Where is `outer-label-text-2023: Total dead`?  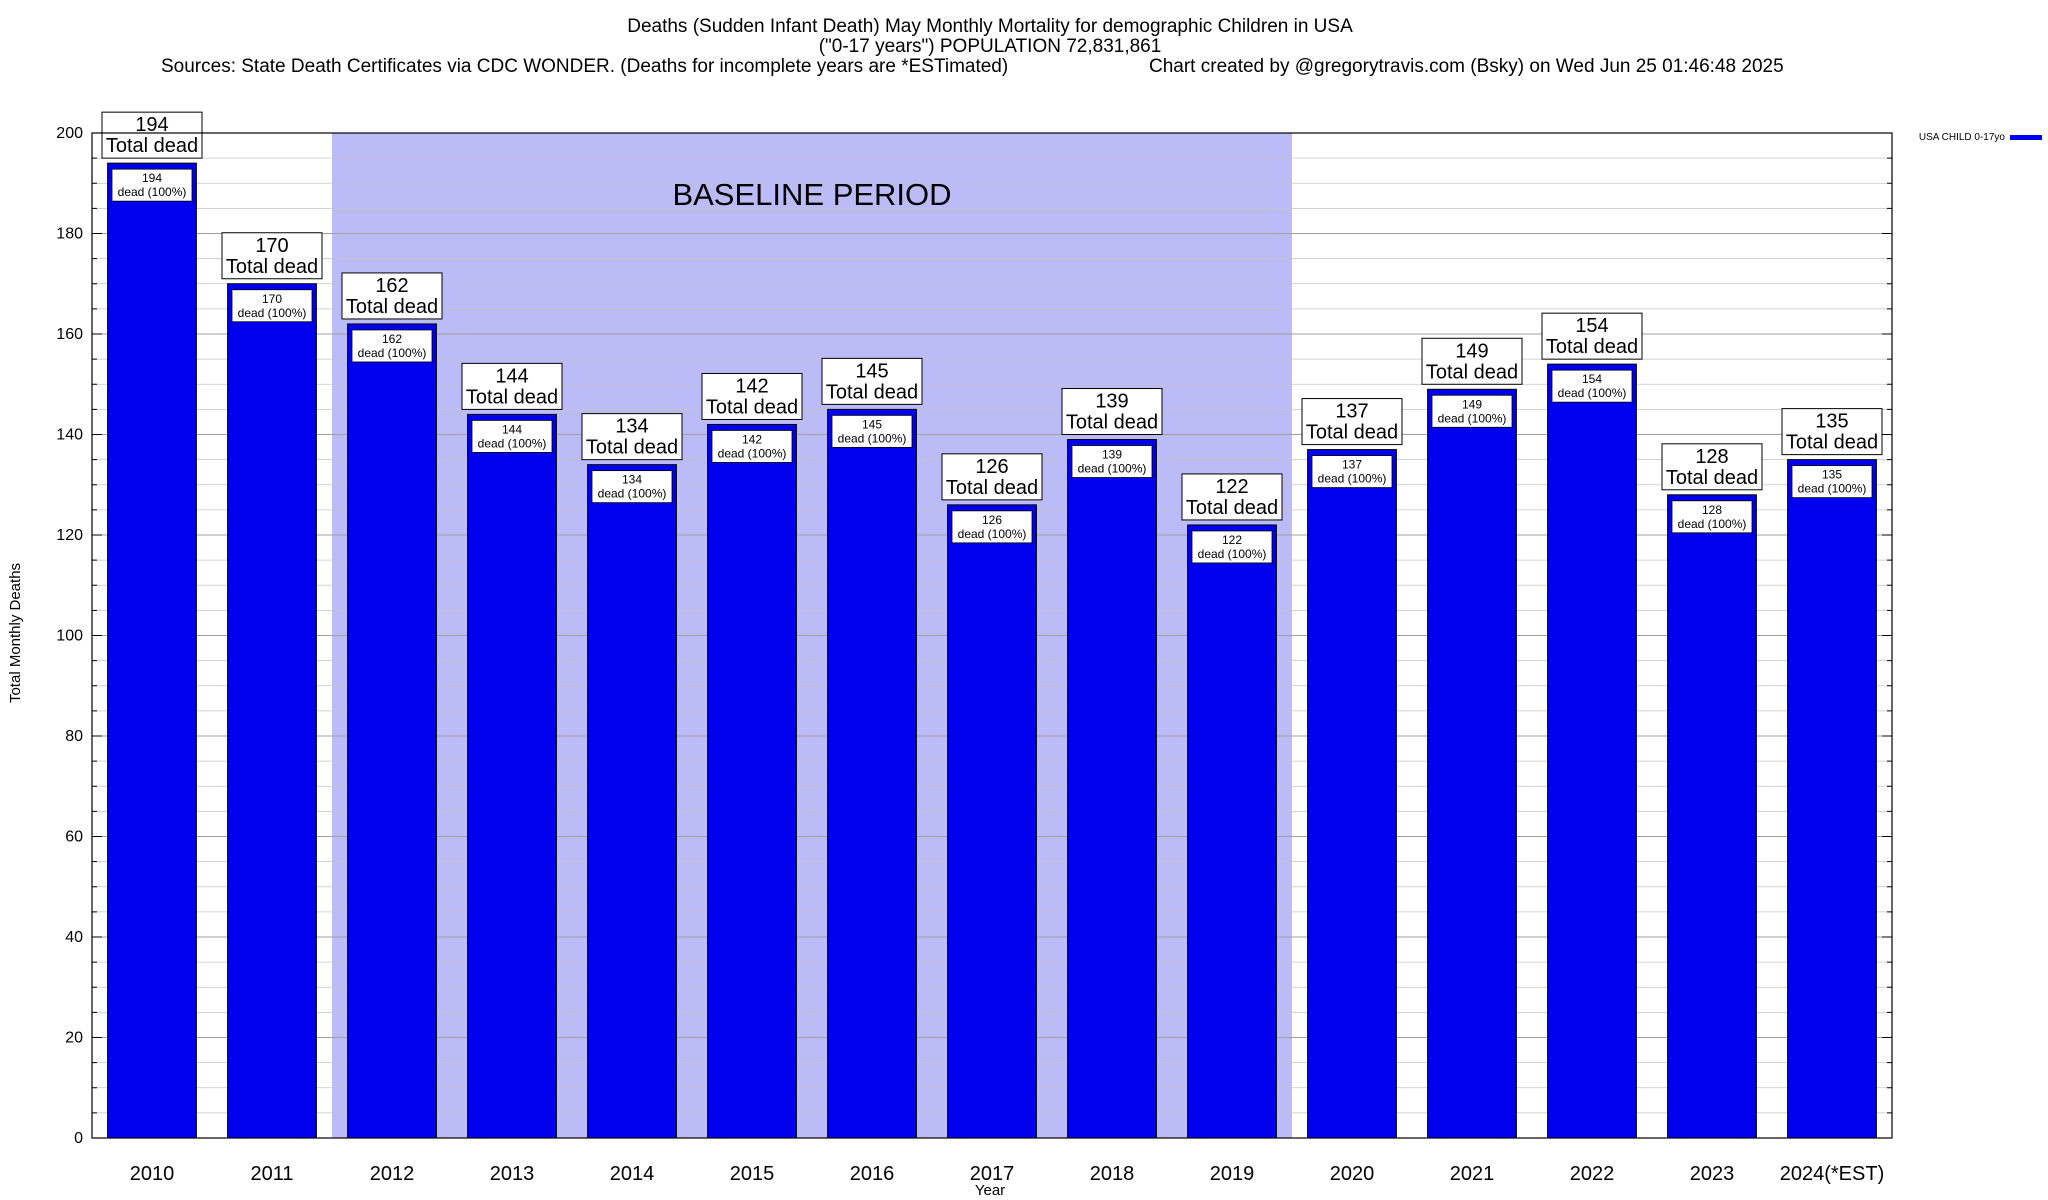 outer-label-text-2023: Total dead is located at coordinates (1712, 478).